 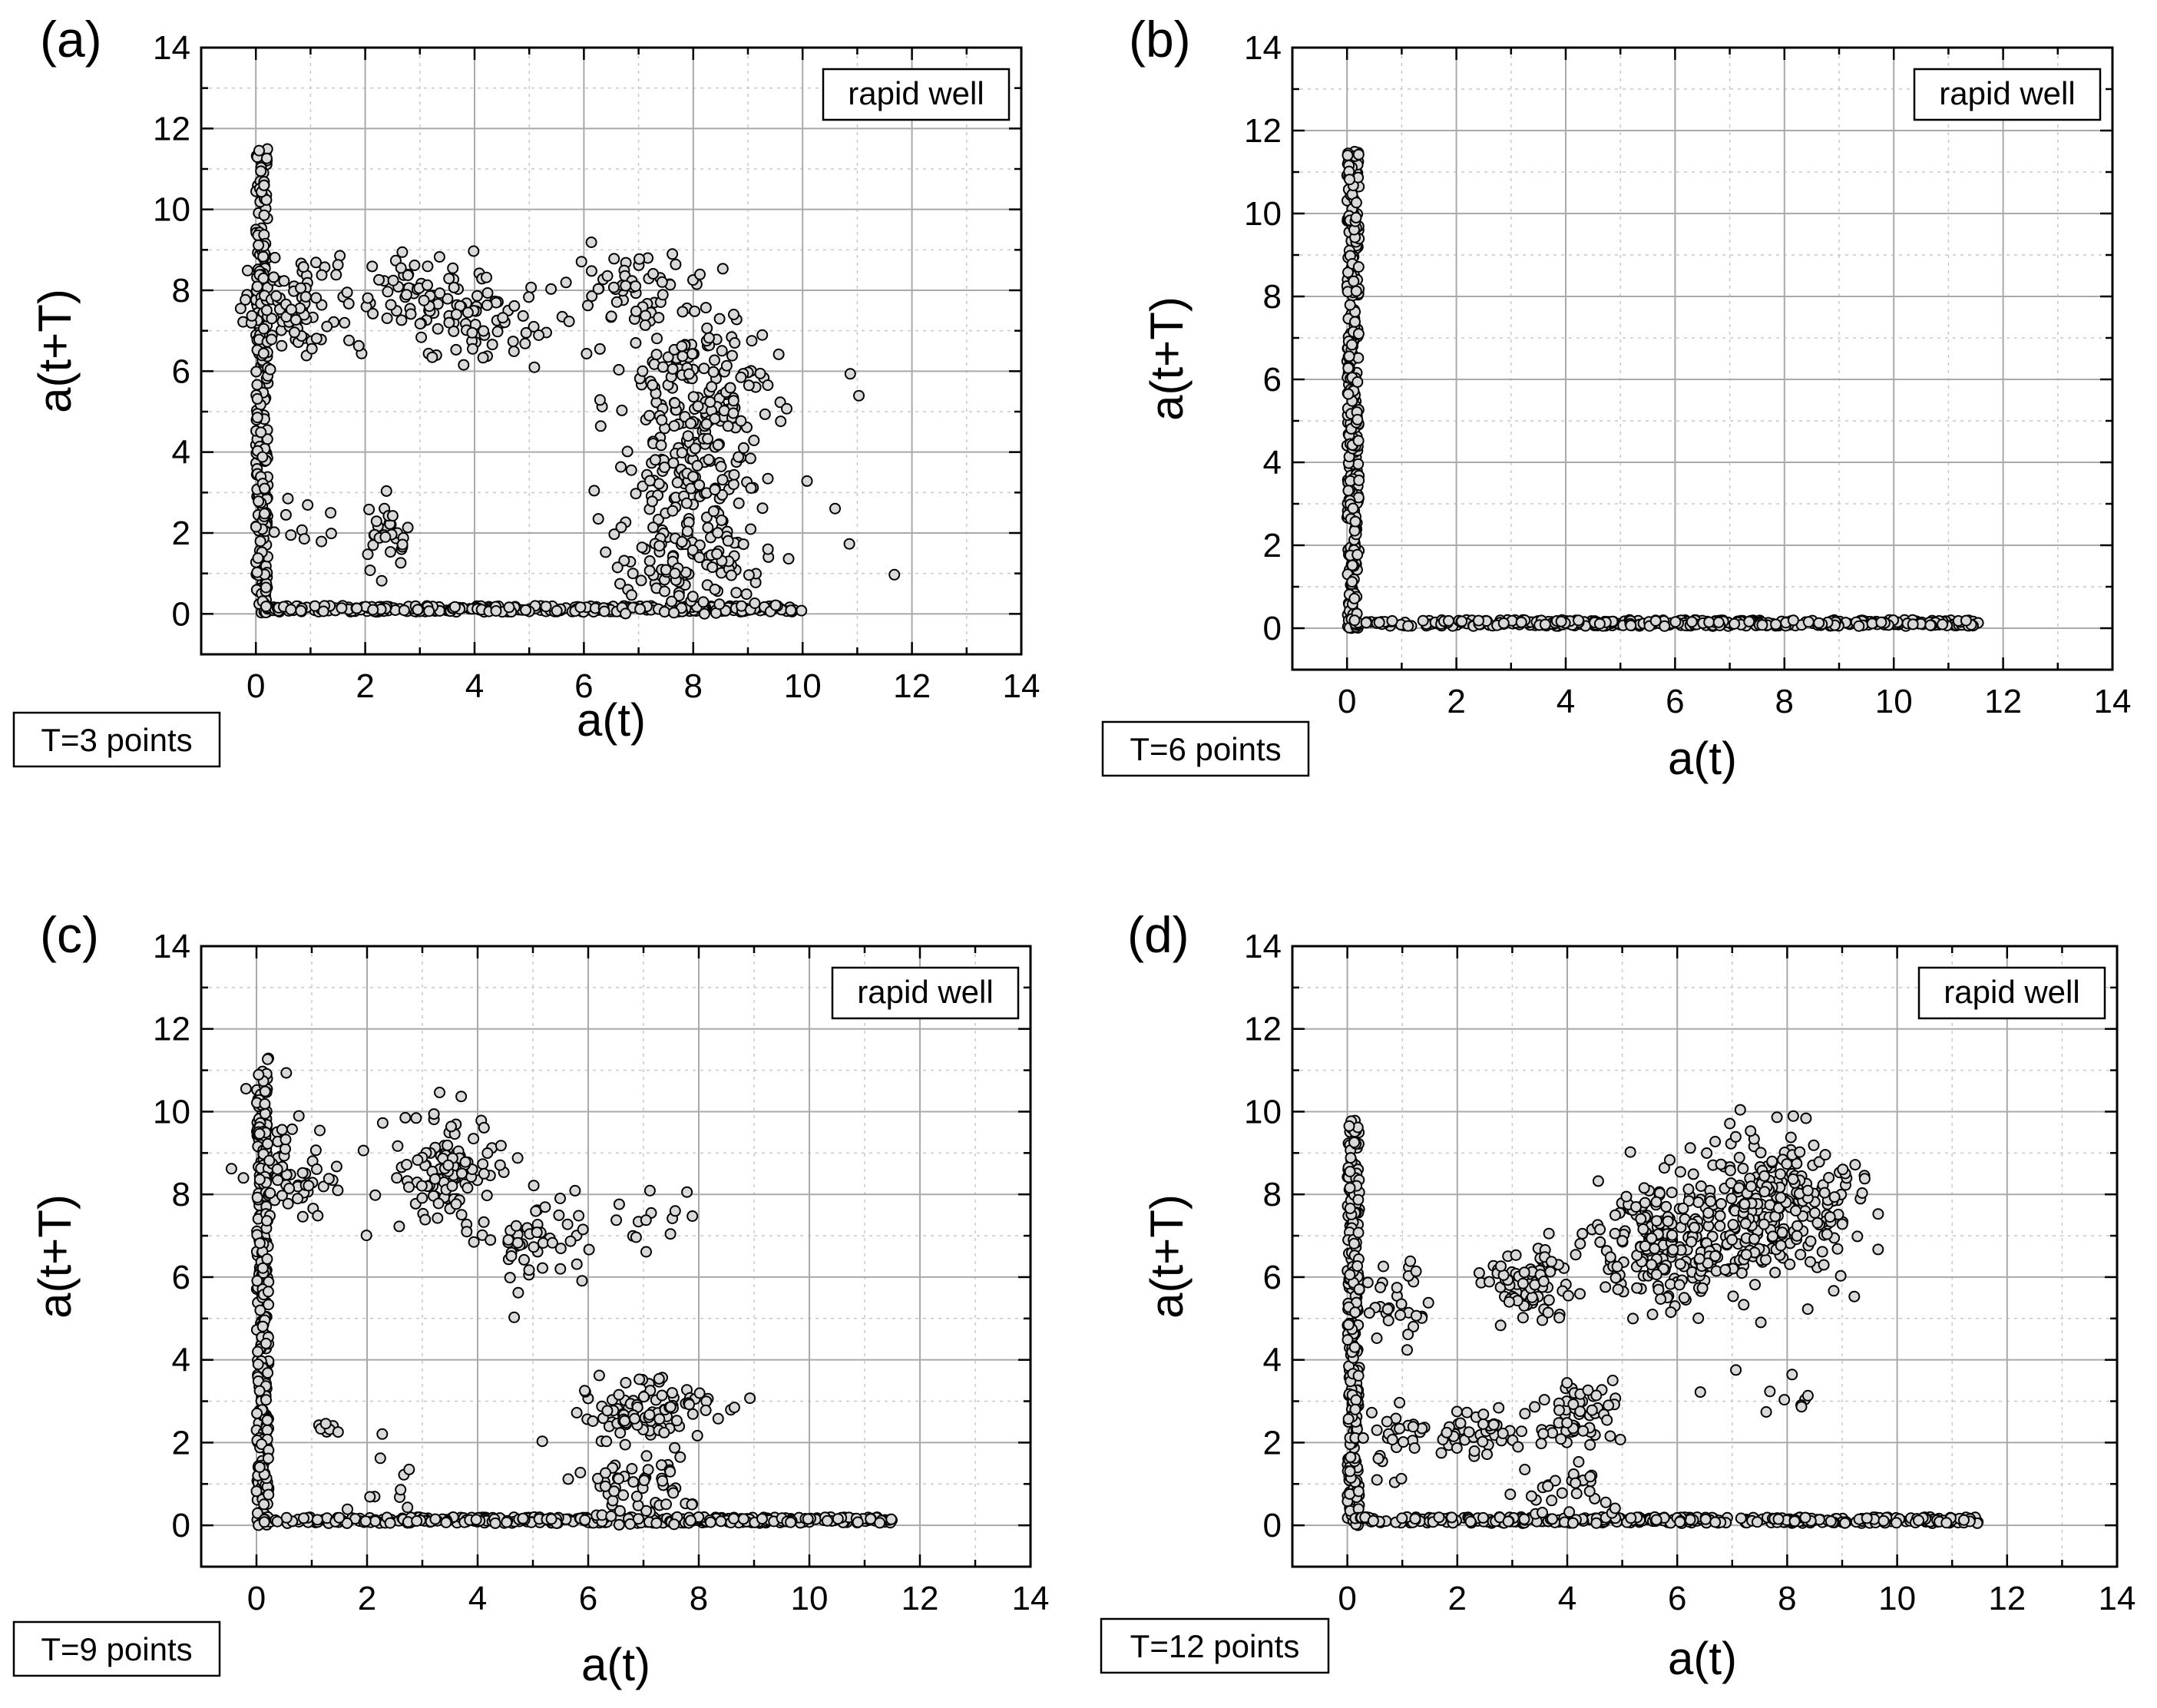 What do you see at coordinates (1022, 686) in the screenshot?
I see `x-tick-label: 14` at bounding box center [1022, 686].